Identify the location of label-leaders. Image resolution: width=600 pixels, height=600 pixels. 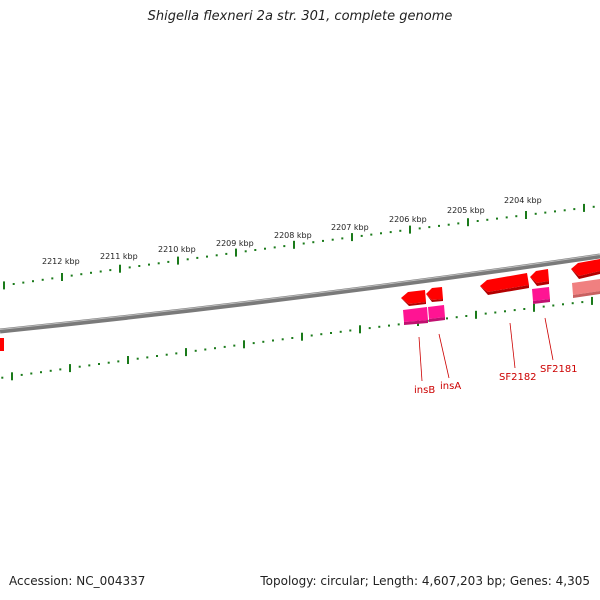
(486, 349).